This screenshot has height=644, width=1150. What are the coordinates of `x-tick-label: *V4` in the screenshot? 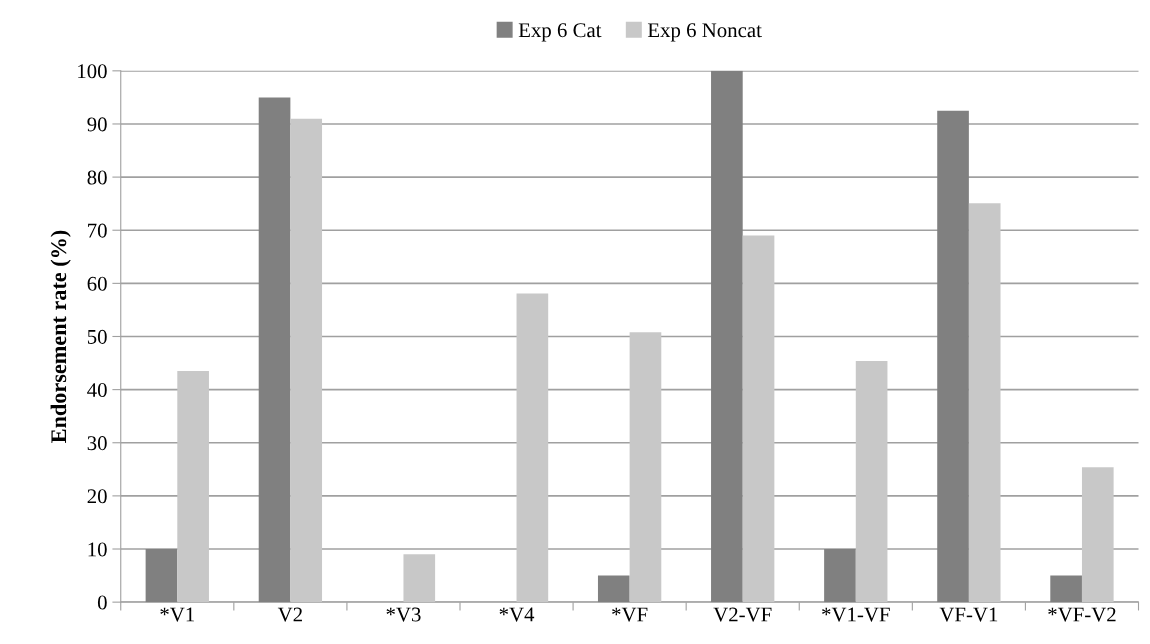 It's located at (517, 614).